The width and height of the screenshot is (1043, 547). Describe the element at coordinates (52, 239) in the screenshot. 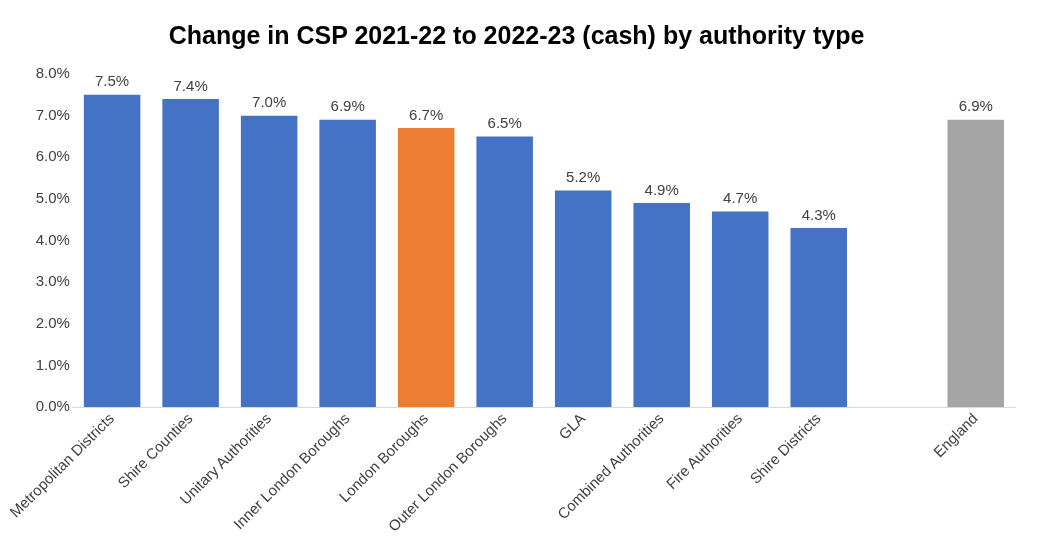

I see `y-tick-label: 4.0%` at that location.